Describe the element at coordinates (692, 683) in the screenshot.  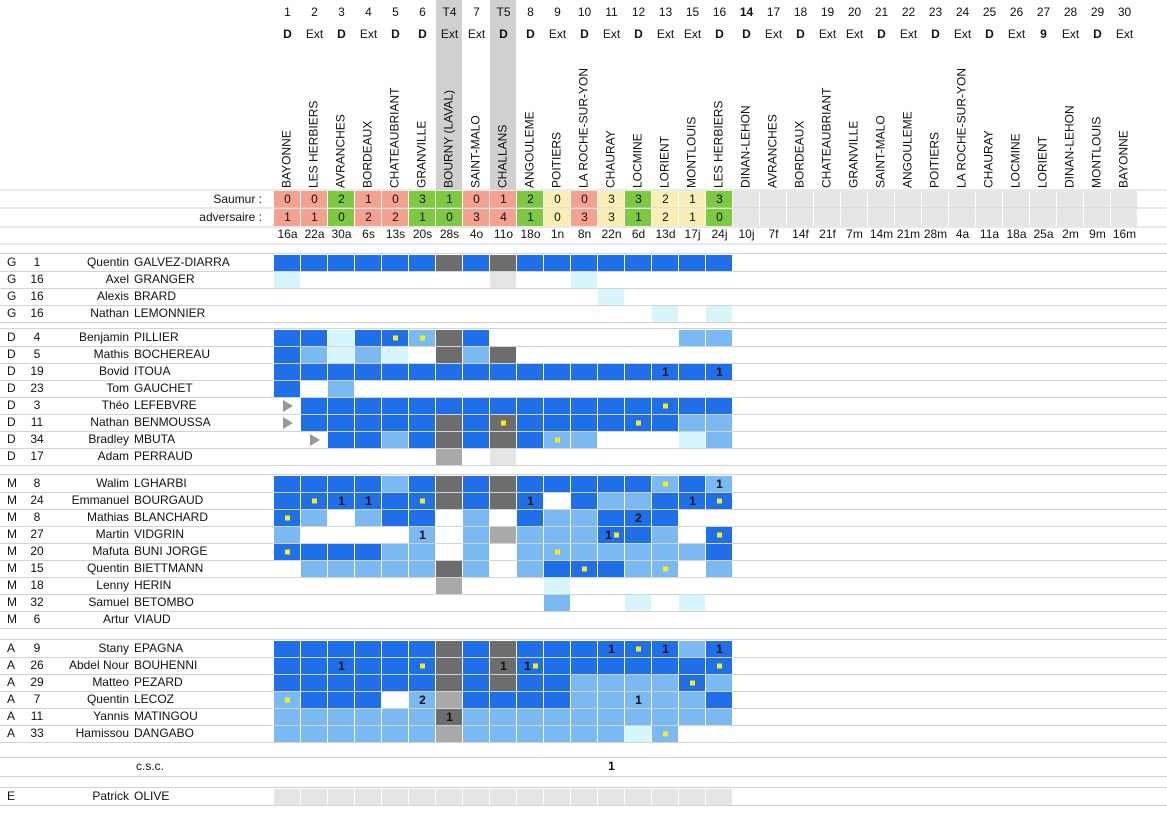
I see `yellow-card` at that location.